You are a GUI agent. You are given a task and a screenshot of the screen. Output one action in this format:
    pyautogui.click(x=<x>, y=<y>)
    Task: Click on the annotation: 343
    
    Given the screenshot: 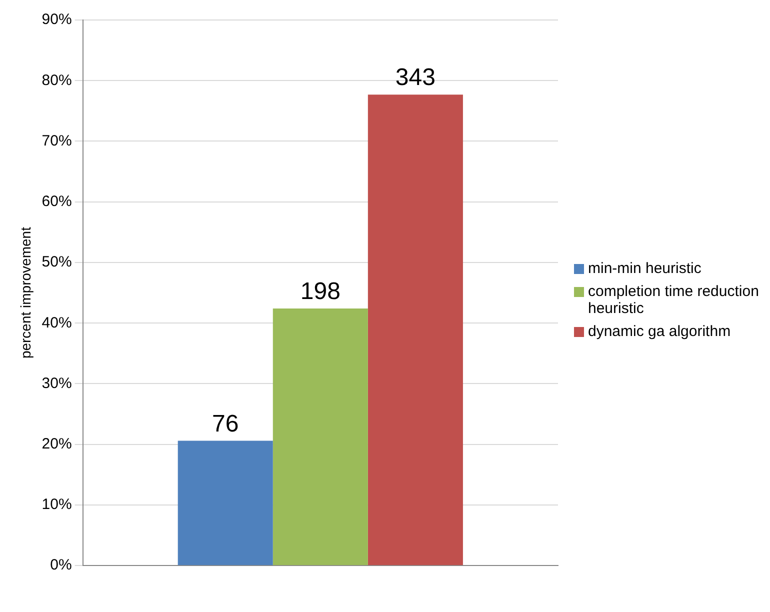 What is the action you would take?
    pyautogui.click(x=415, y=78)
    